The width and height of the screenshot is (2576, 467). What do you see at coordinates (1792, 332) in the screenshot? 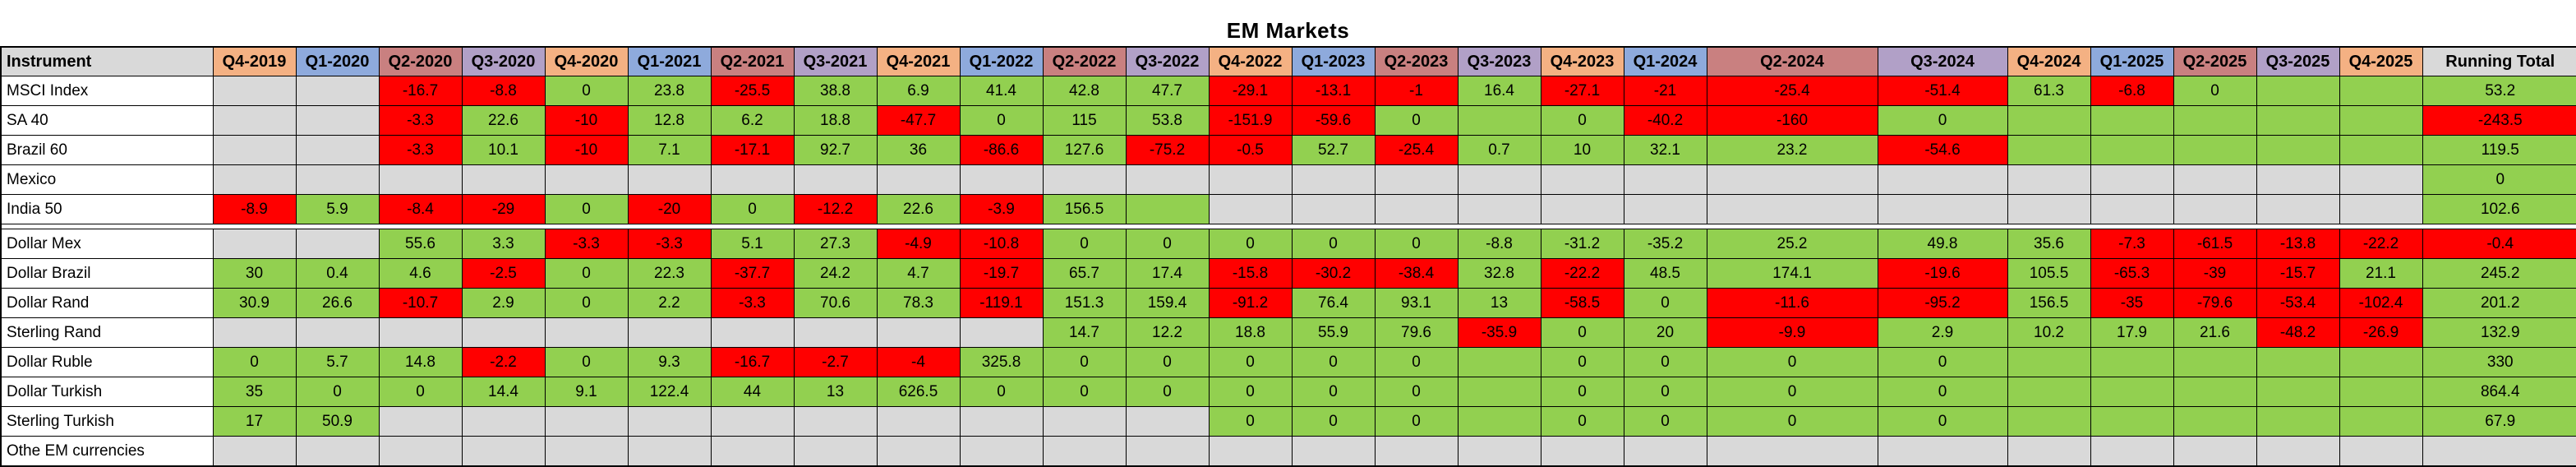
I see `table-cell: -9.9` at bounding box center [1792, 332].